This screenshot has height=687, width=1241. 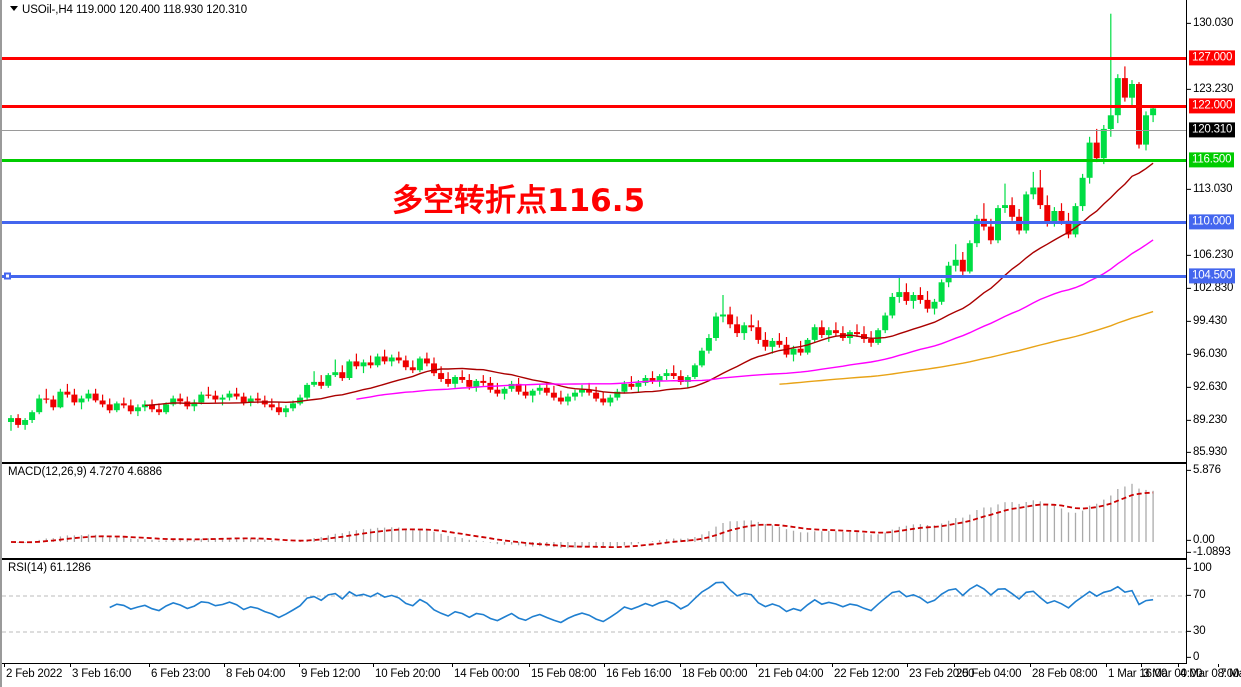 What do you see at coordinates (1212, 160) in the screenshot?
I see `price-badge: 116.500` at bounding box center [1212, 160].